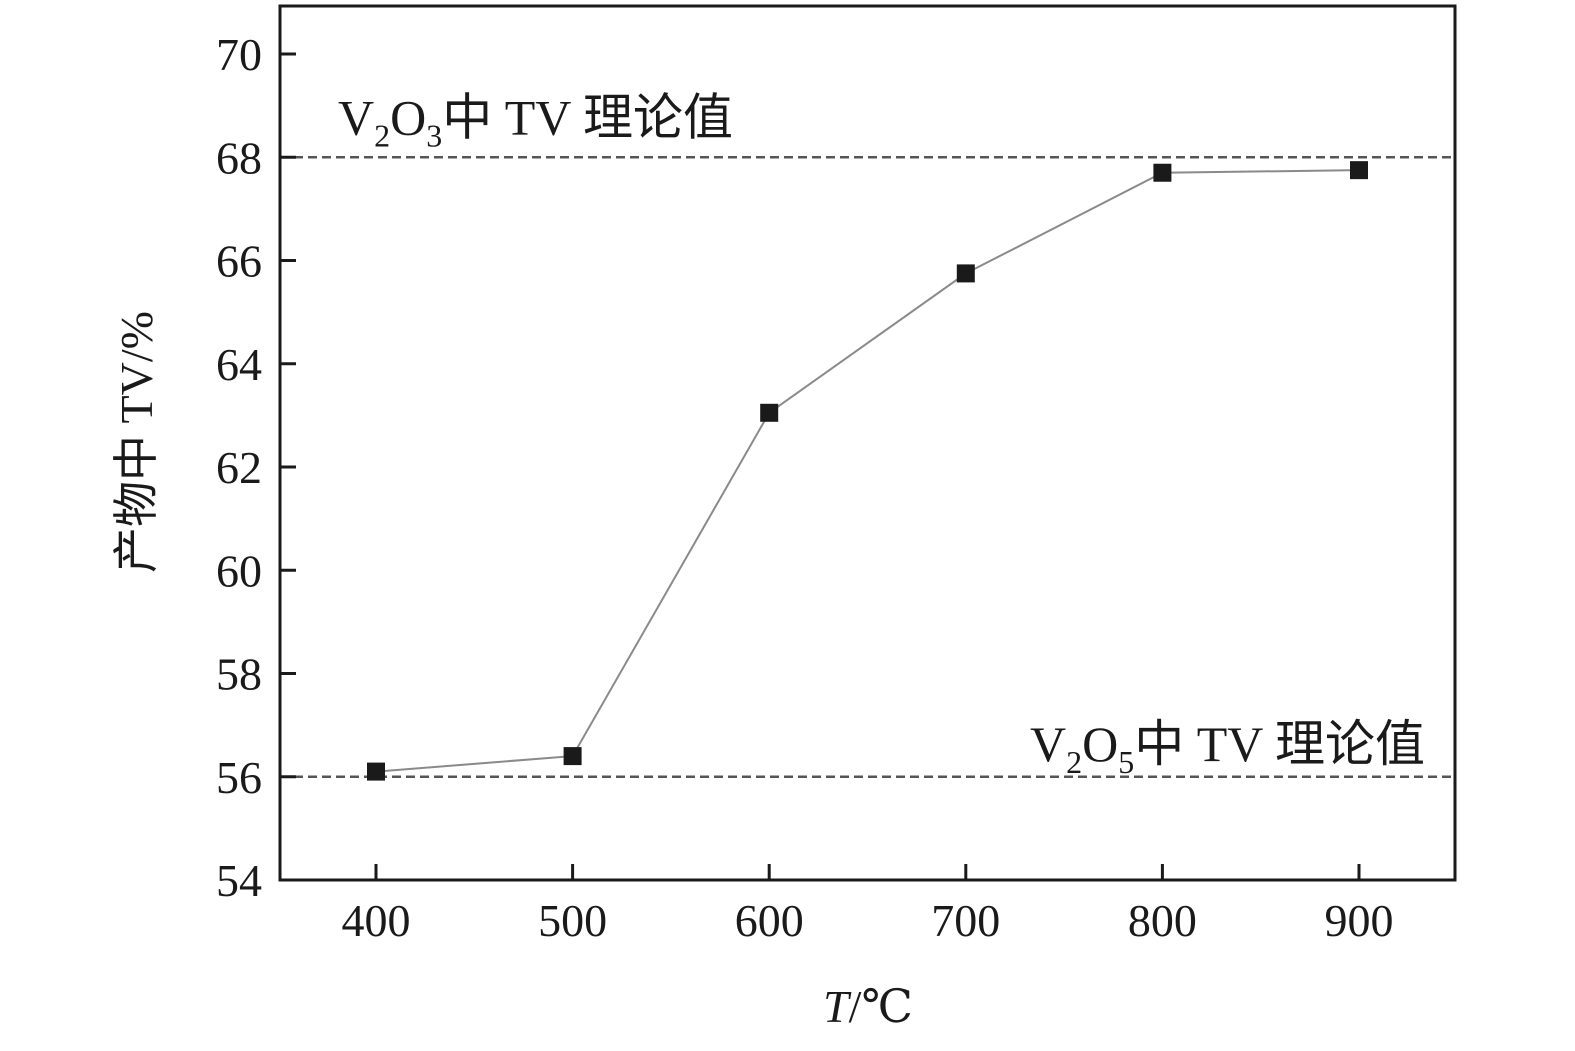  What do you see at coordinates (769, 920) in the screenshot?
I see `x-tick-label: 600` at bounding box center [769, 920].